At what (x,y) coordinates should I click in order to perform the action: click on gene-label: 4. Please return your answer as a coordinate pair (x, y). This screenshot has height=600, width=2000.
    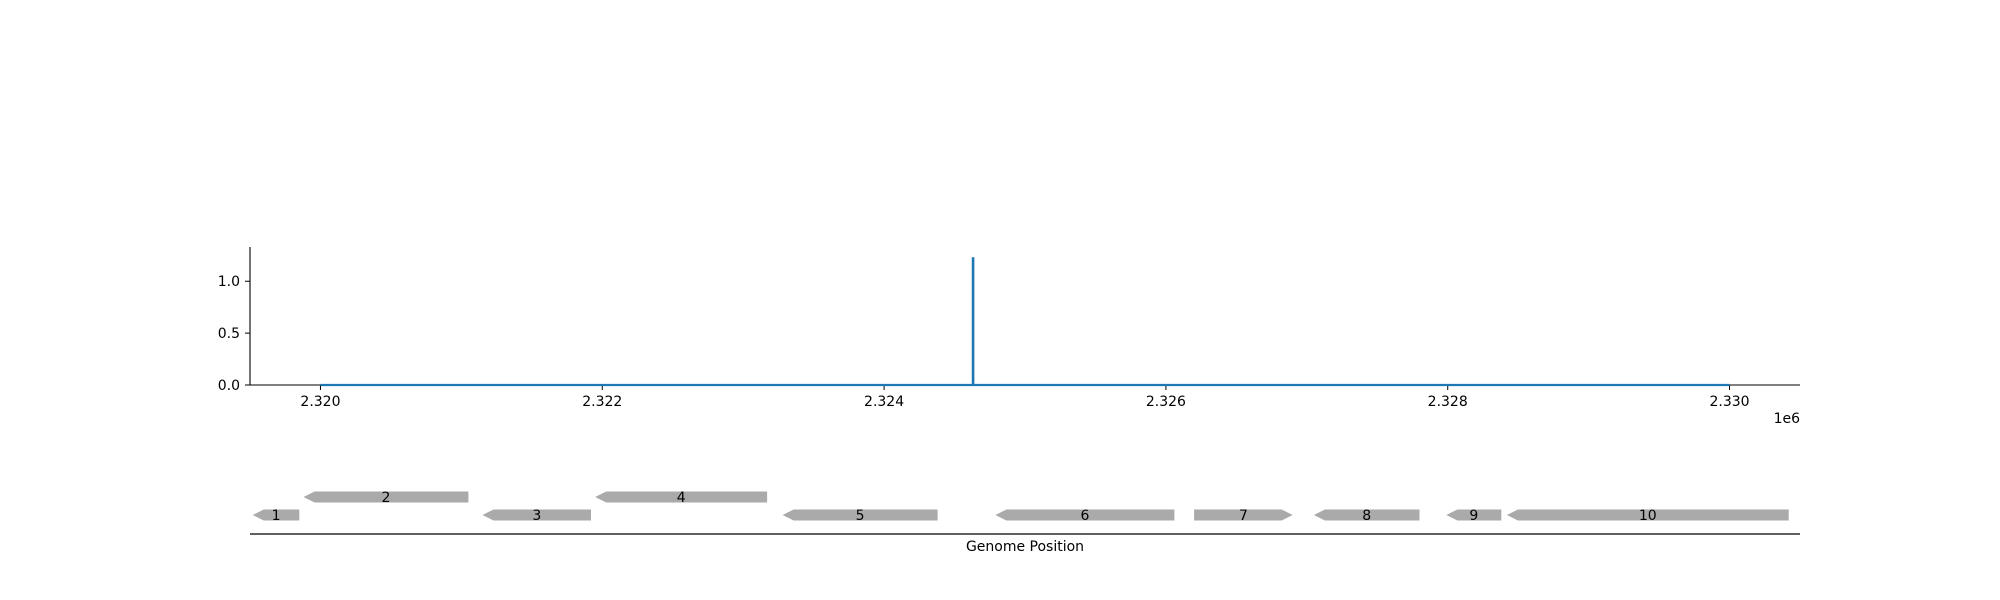
    Looking at the image, I should click on (681, 498).